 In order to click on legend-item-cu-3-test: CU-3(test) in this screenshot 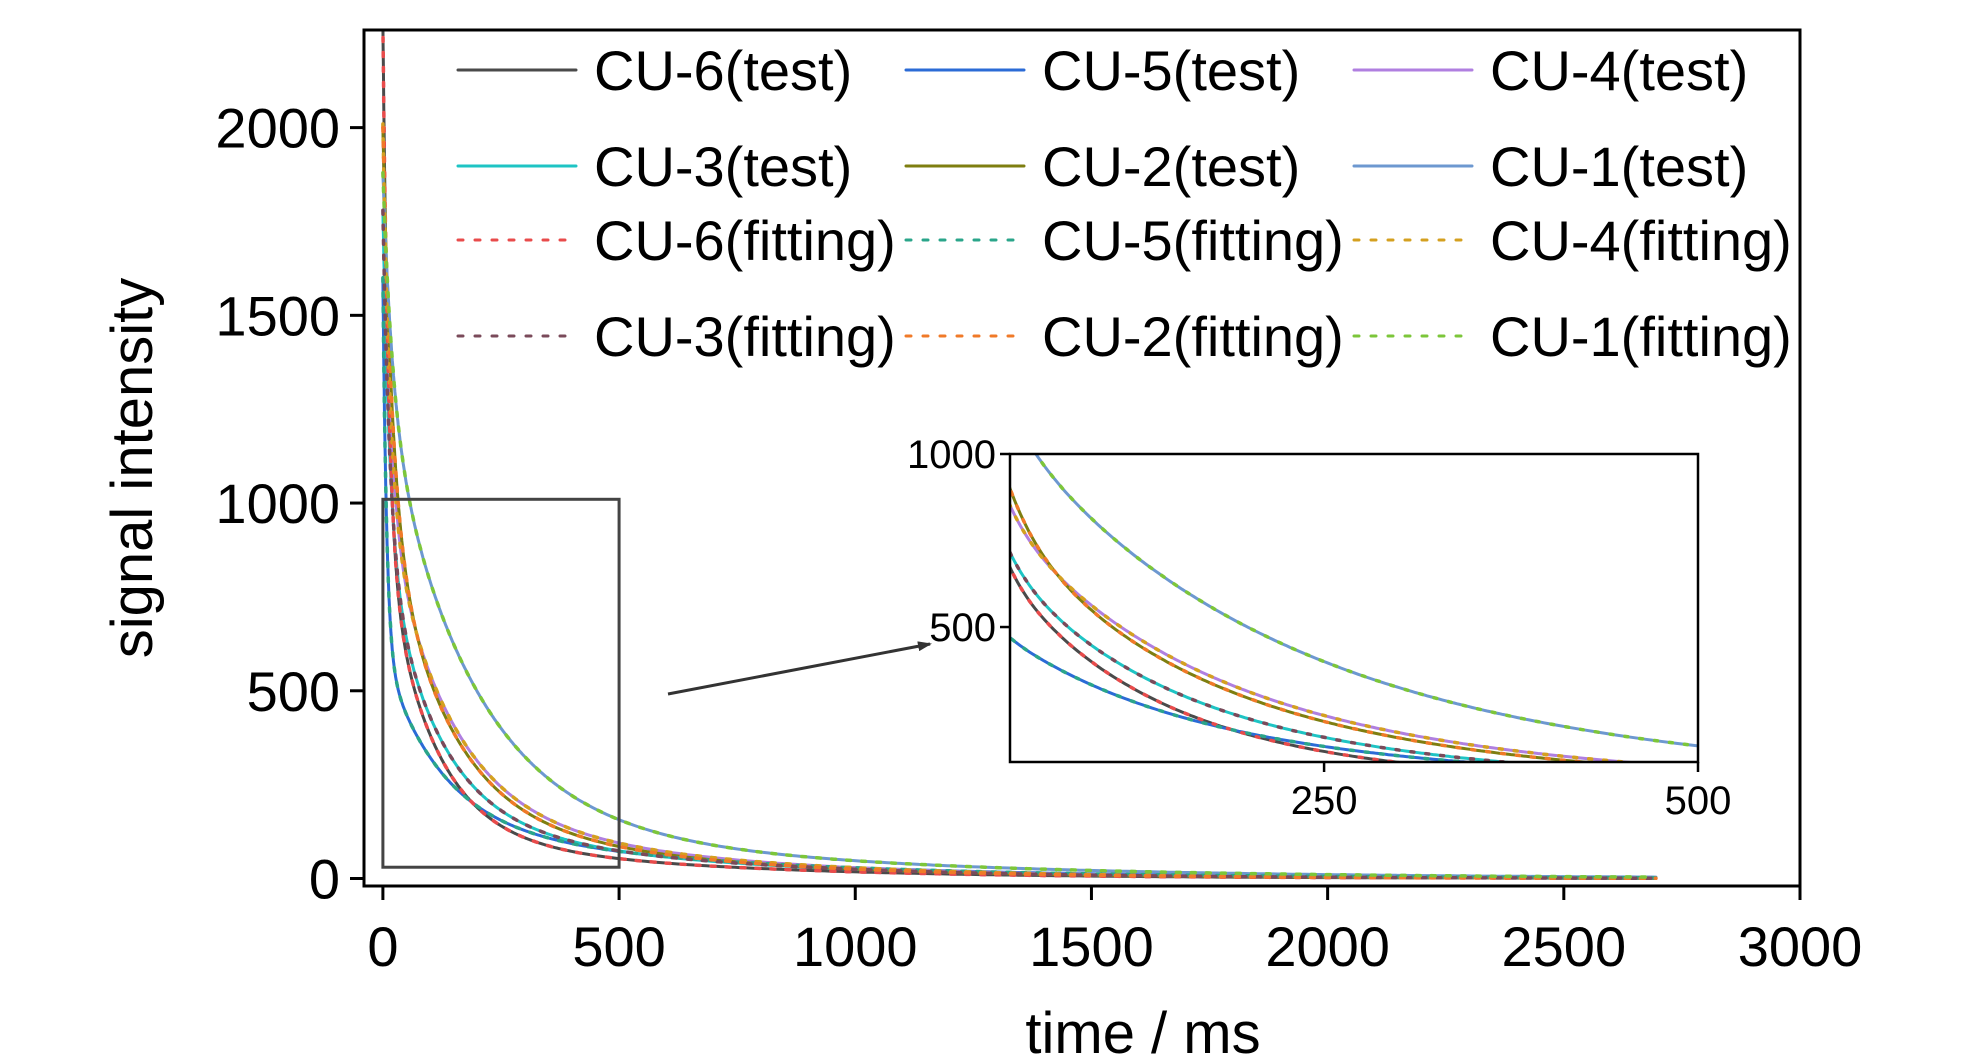, I will do `click(654, 166)`.